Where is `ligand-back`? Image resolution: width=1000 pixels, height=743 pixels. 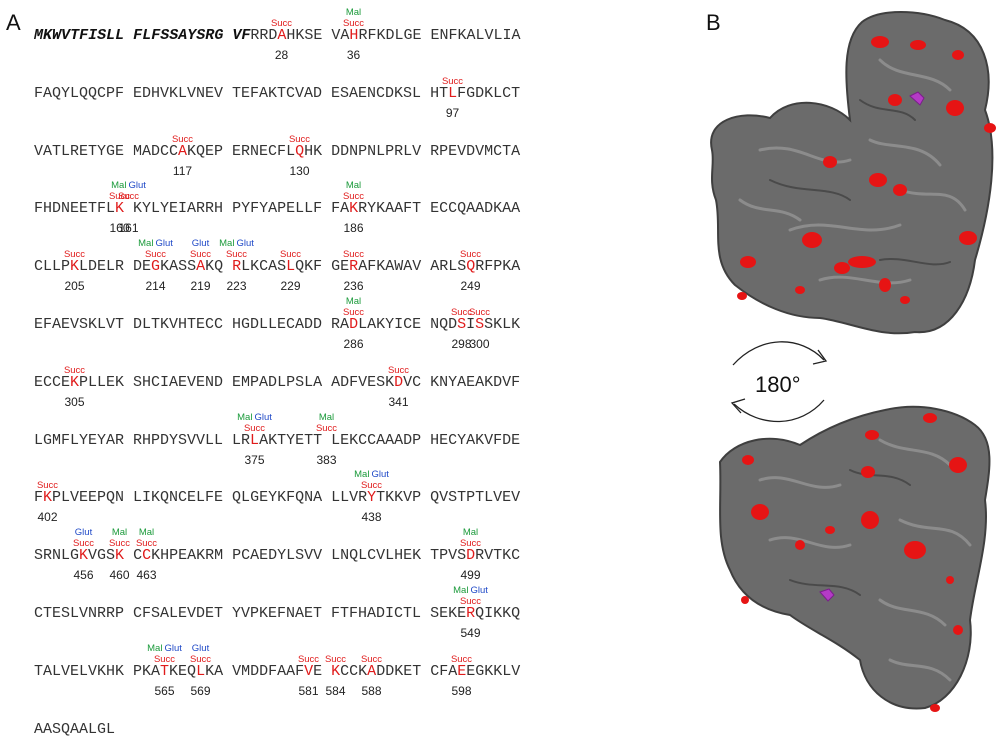
ligand-back is located at coordinates (827, 595).